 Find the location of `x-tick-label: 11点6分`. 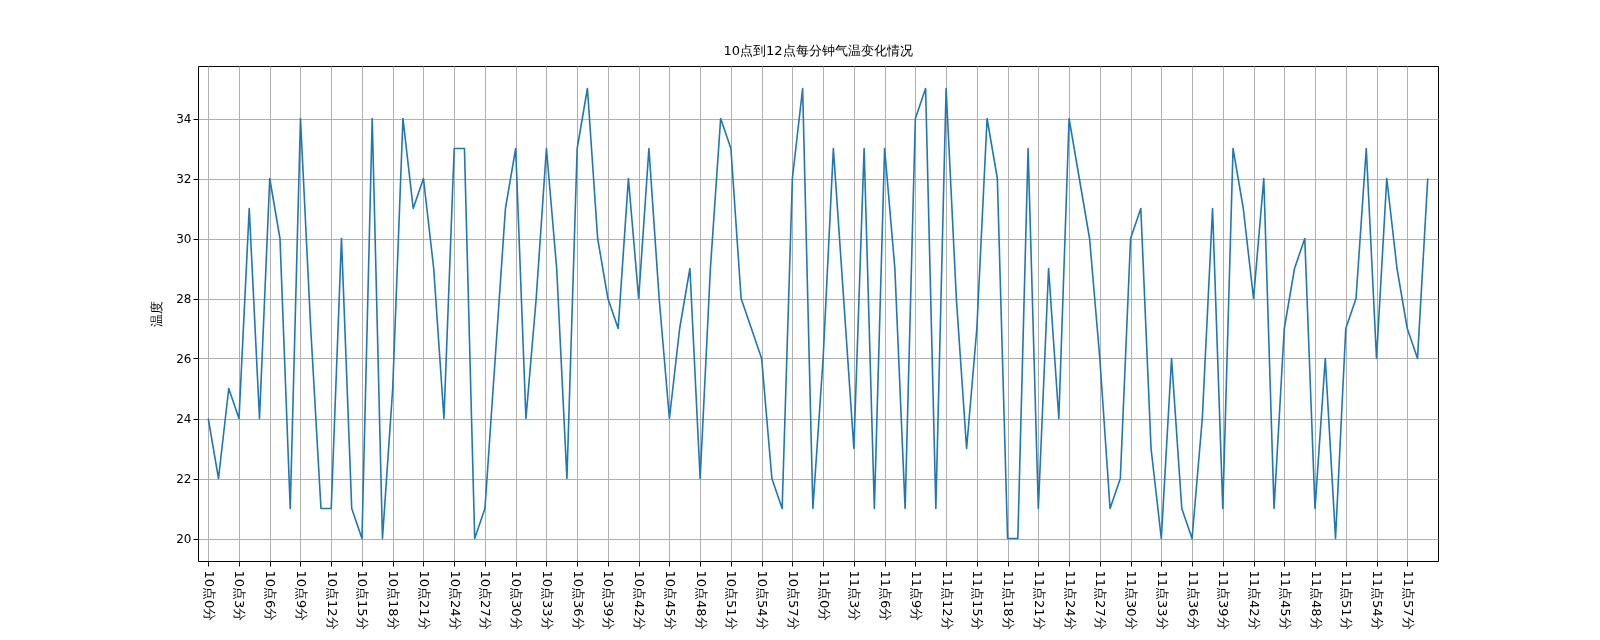

x-tick-label: 11点6分 is located at coordinates (886, 596).